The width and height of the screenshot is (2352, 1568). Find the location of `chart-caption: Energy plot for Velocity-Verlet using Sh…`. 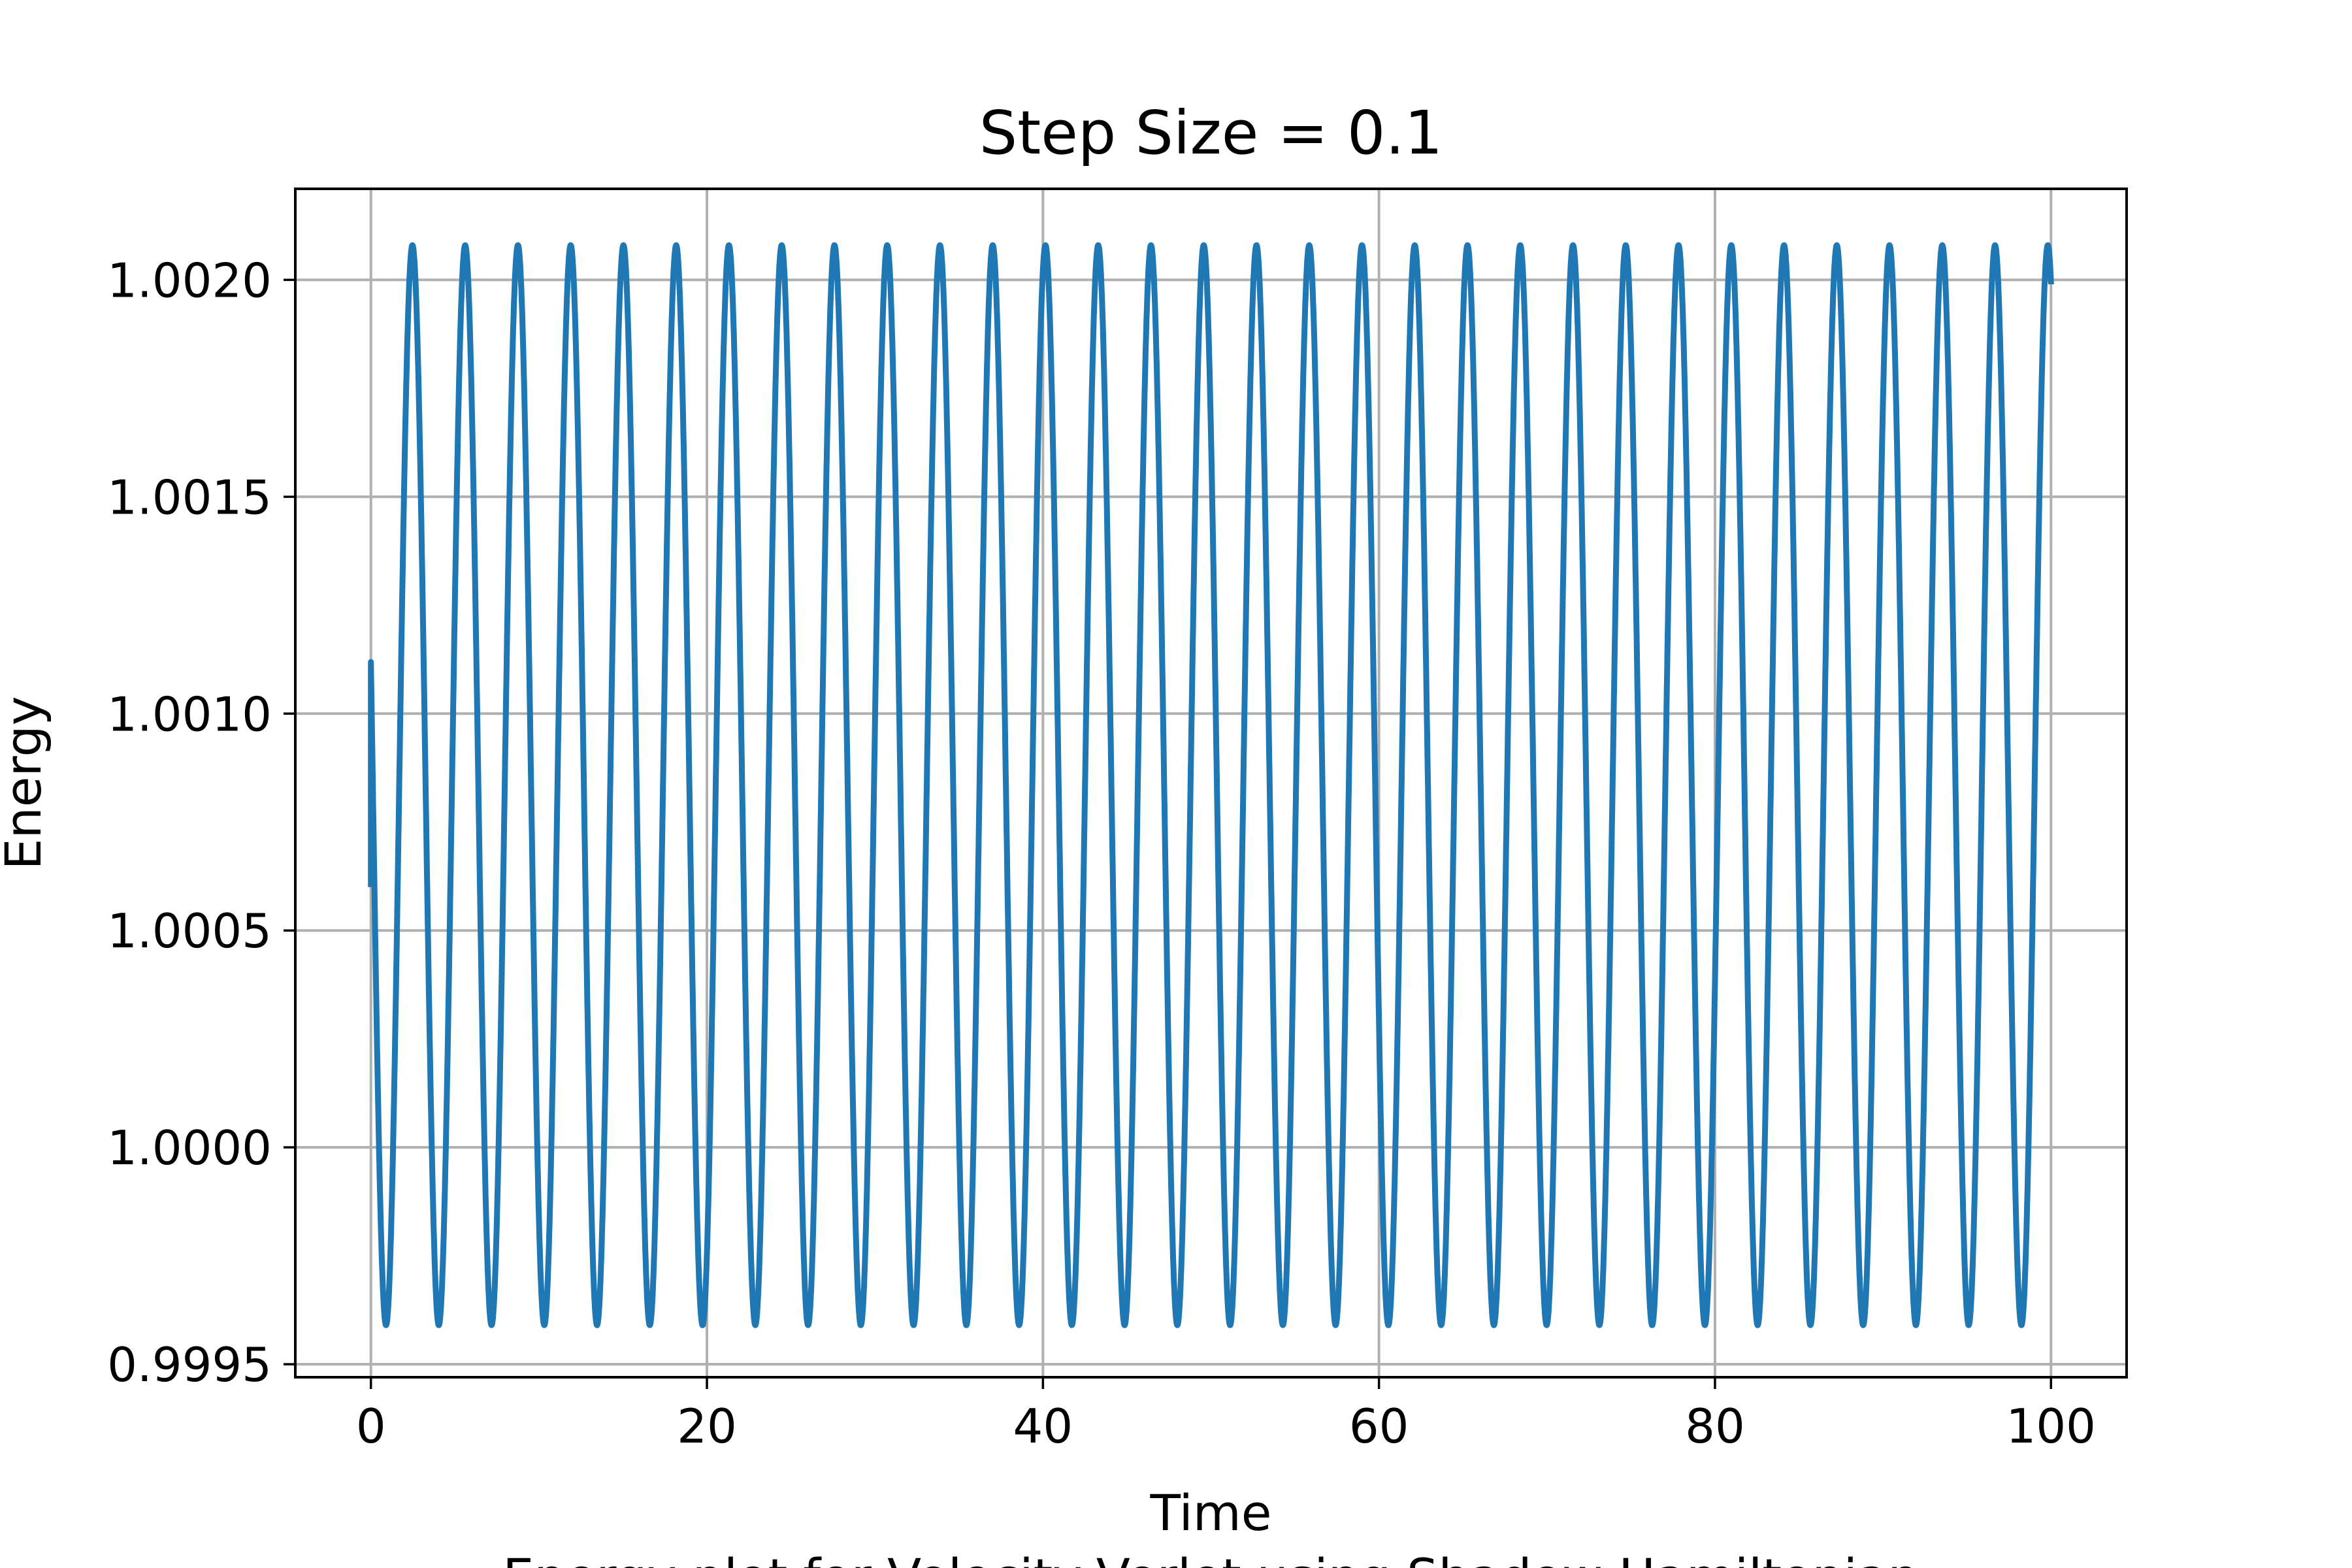

chart-caption: Energy plot for Velocity-Verlet using Sh… is located at coordinates (1210, 1558).